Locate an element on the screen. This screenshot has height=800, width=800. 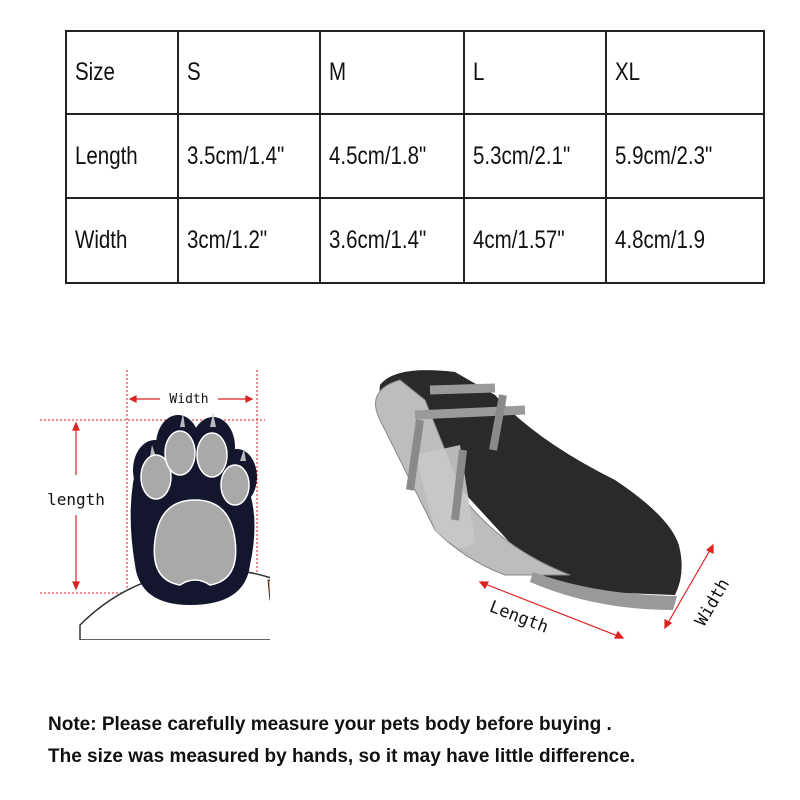
table-cell: 3.6cm/1.4" is located at coordinates (378, 240).